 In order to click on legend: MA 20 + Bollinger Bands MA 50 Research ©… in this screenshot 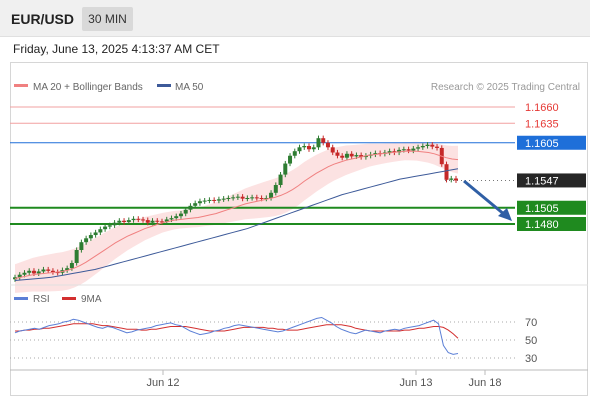, I will do `click(297, 87)`.